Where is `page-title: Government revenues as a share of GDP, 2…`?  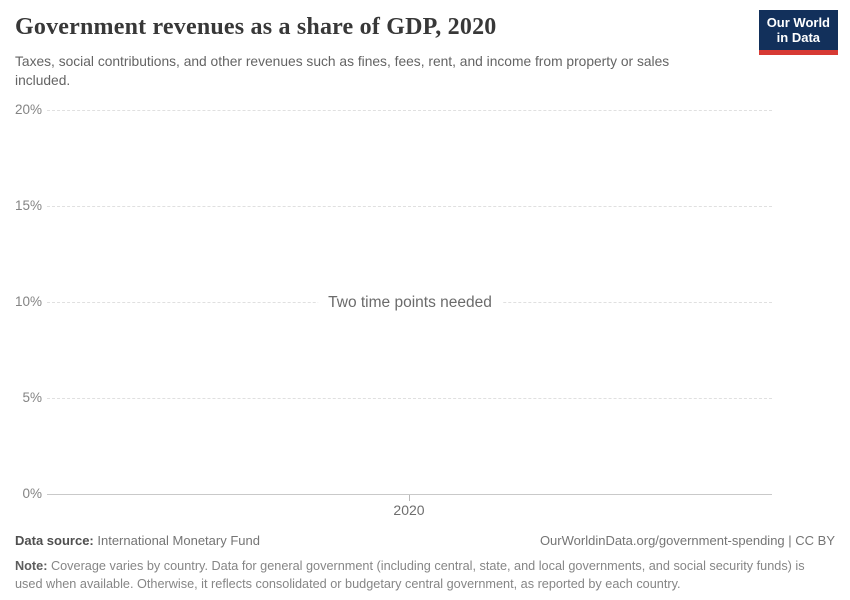
page-title: Government revenues as a share of GDP, 2… is located at coordinates (256, 27).